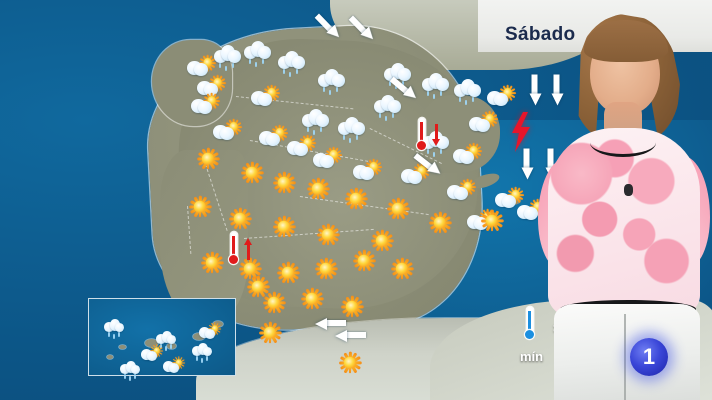 The image size is (712, 400). What do you see at coordinates (529, 324) in the screenshot?
I see `thermometer-blue-icon` at bounding box center [529, 324].